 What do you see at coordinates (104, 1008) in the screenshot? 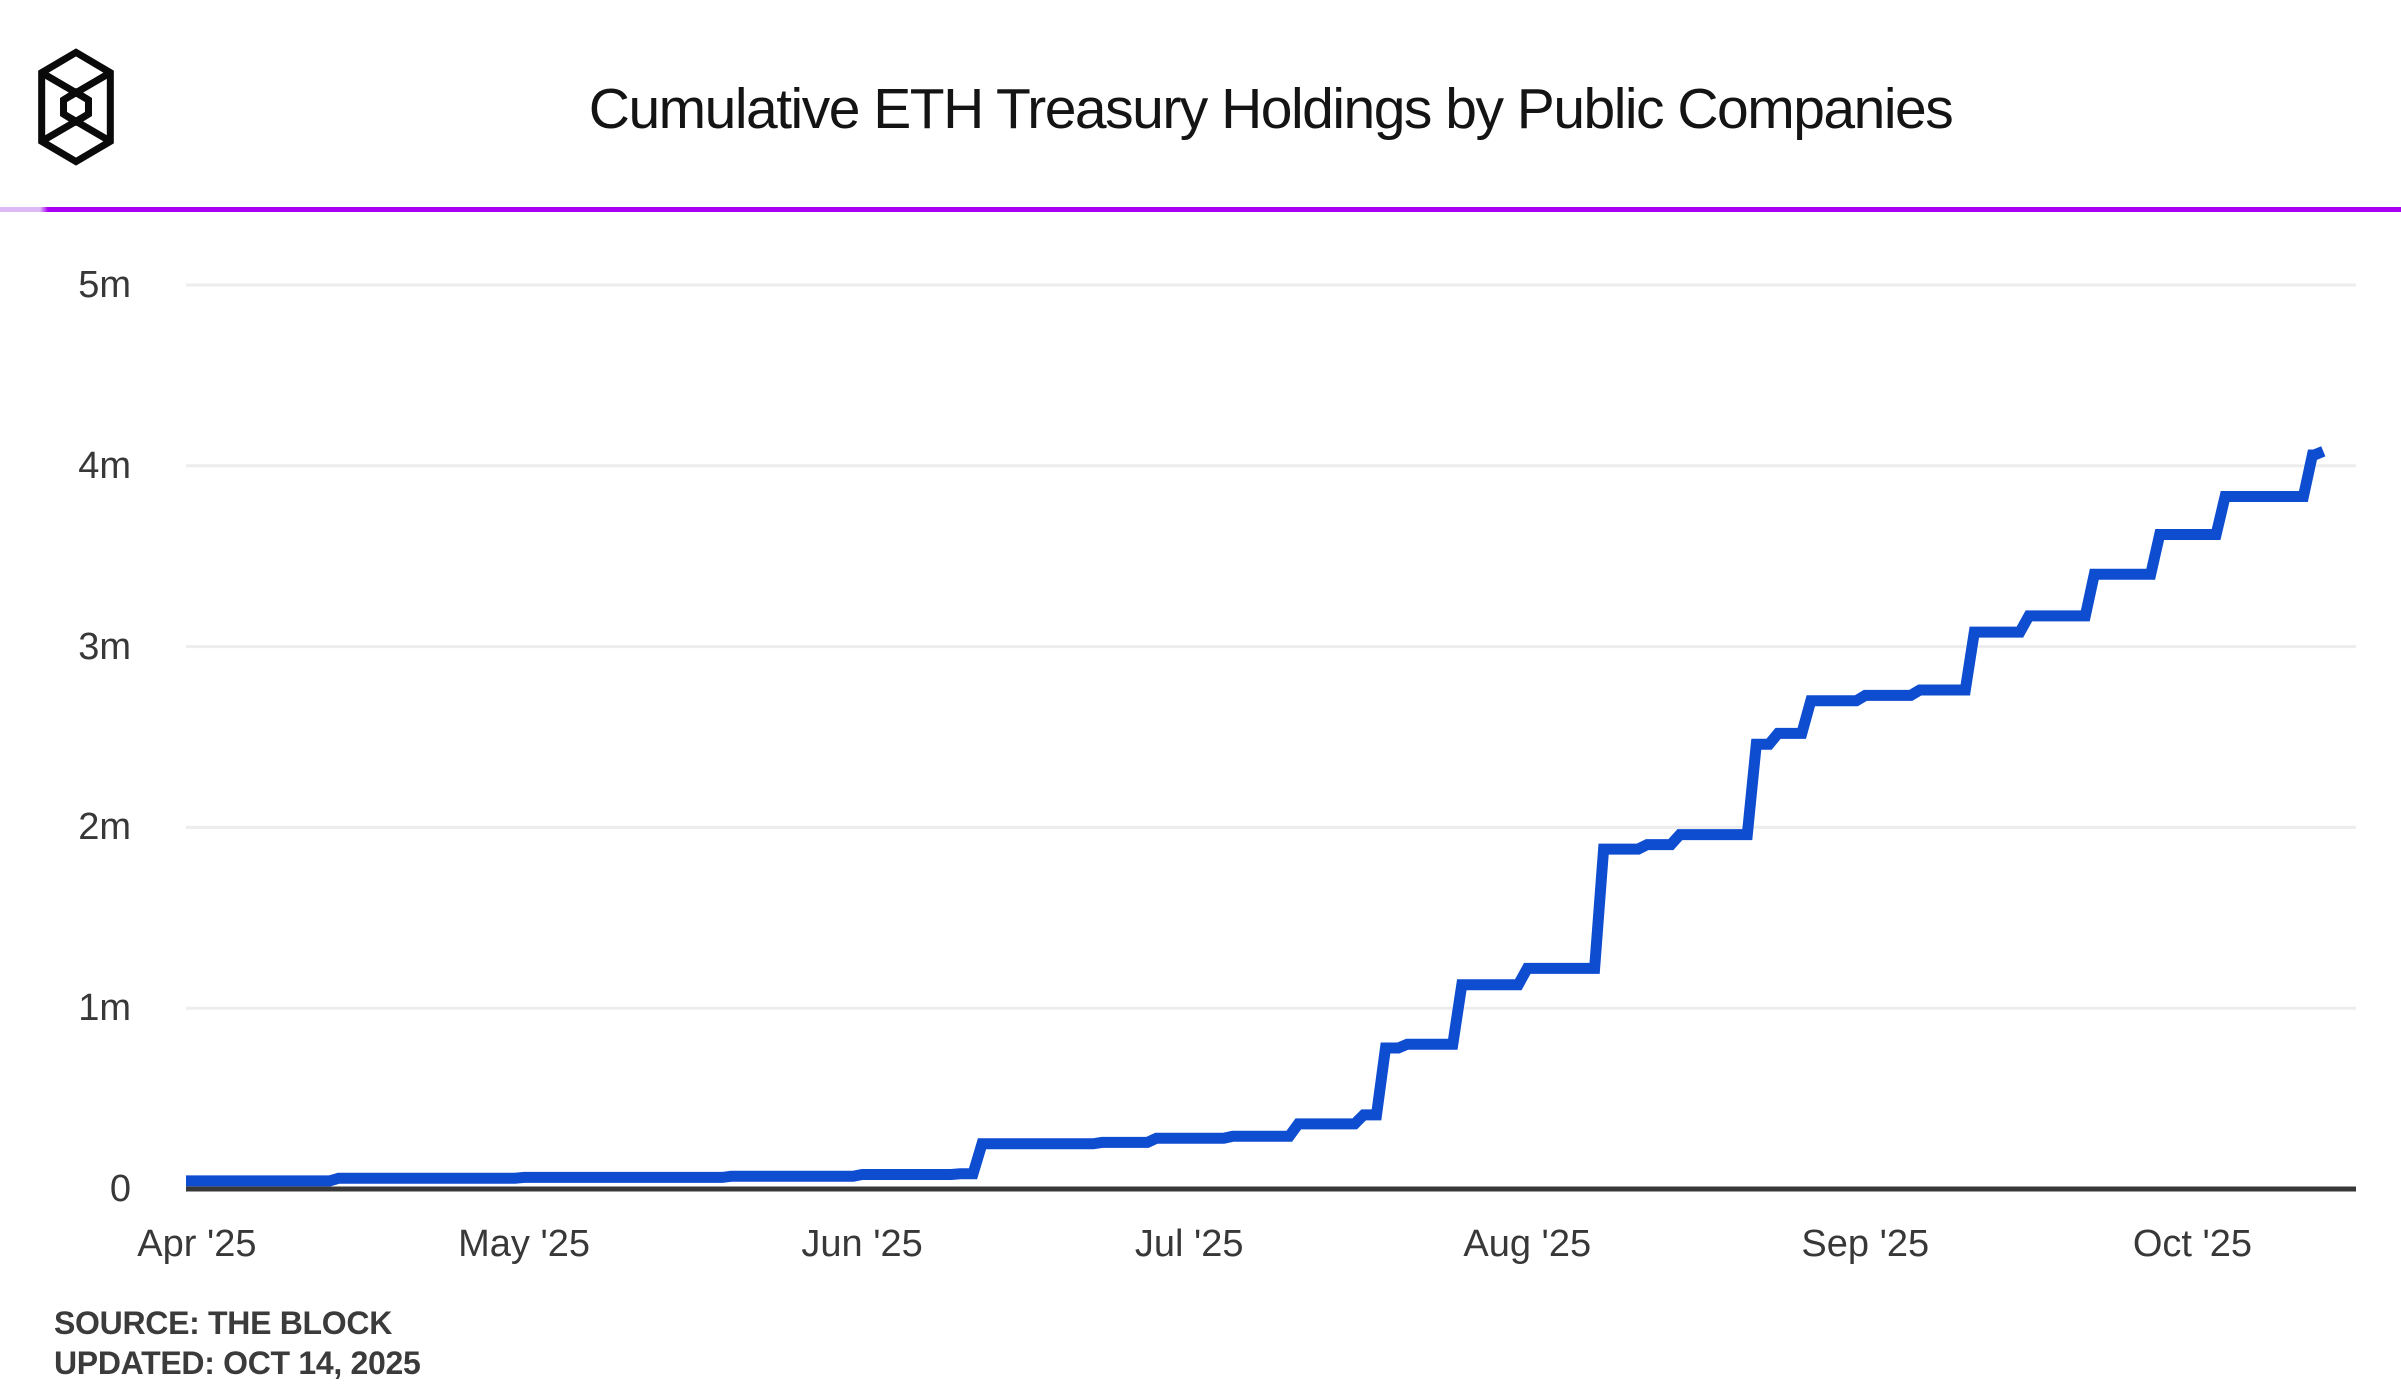
I see `y-tick-label: 1m` at bounding box center [104, 1008].